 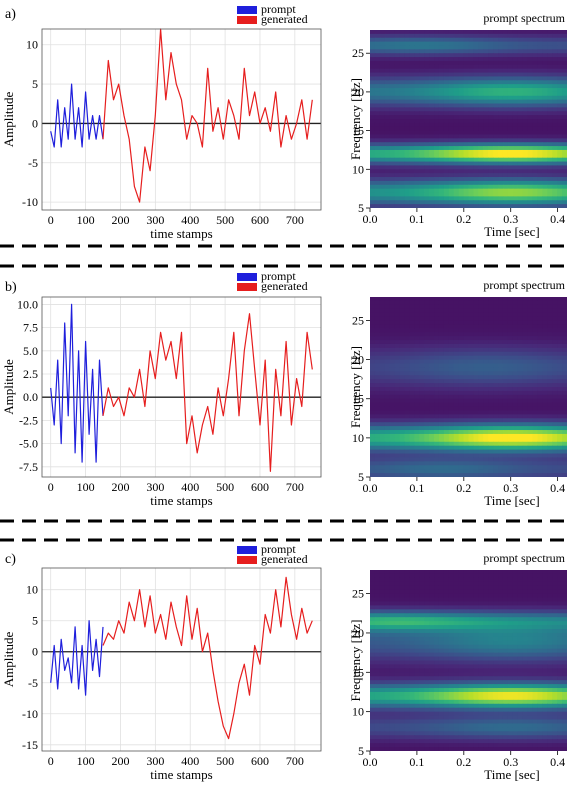 I want to click on x-tick-label: 200, so click(x=120, y=487).